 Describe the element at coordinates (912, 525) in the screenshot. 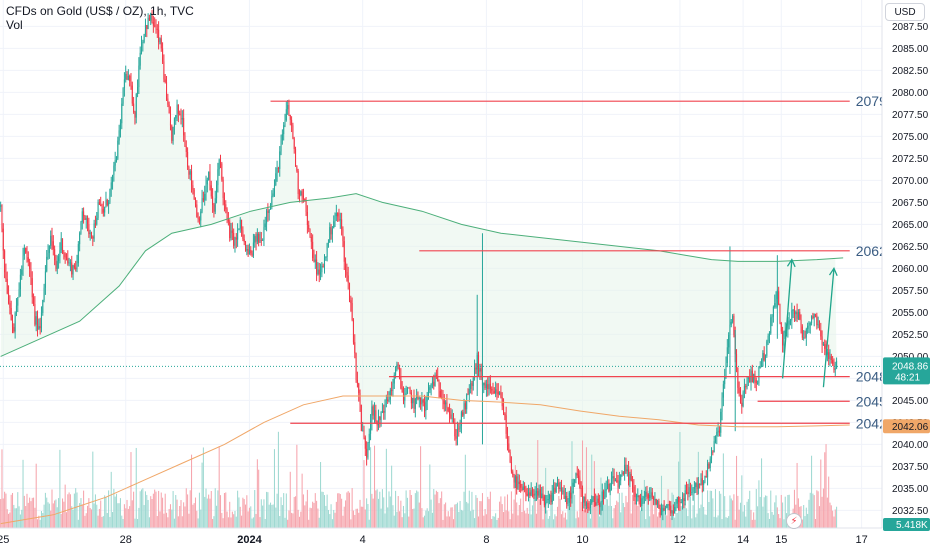

I see `volume-tag-value: 5.418K` at that location.